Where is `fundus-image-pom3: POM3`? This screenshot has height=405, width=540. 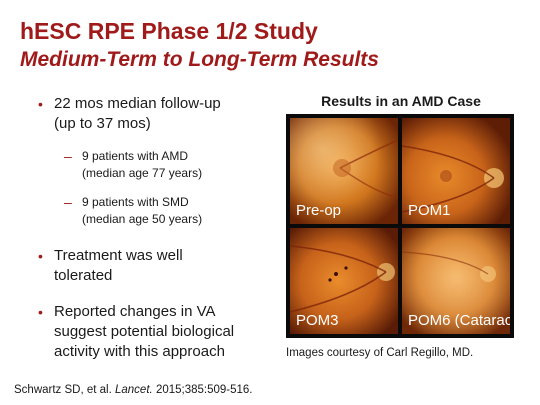
fundus-image-pom3: POM3 is located at coordinates (344, 281).